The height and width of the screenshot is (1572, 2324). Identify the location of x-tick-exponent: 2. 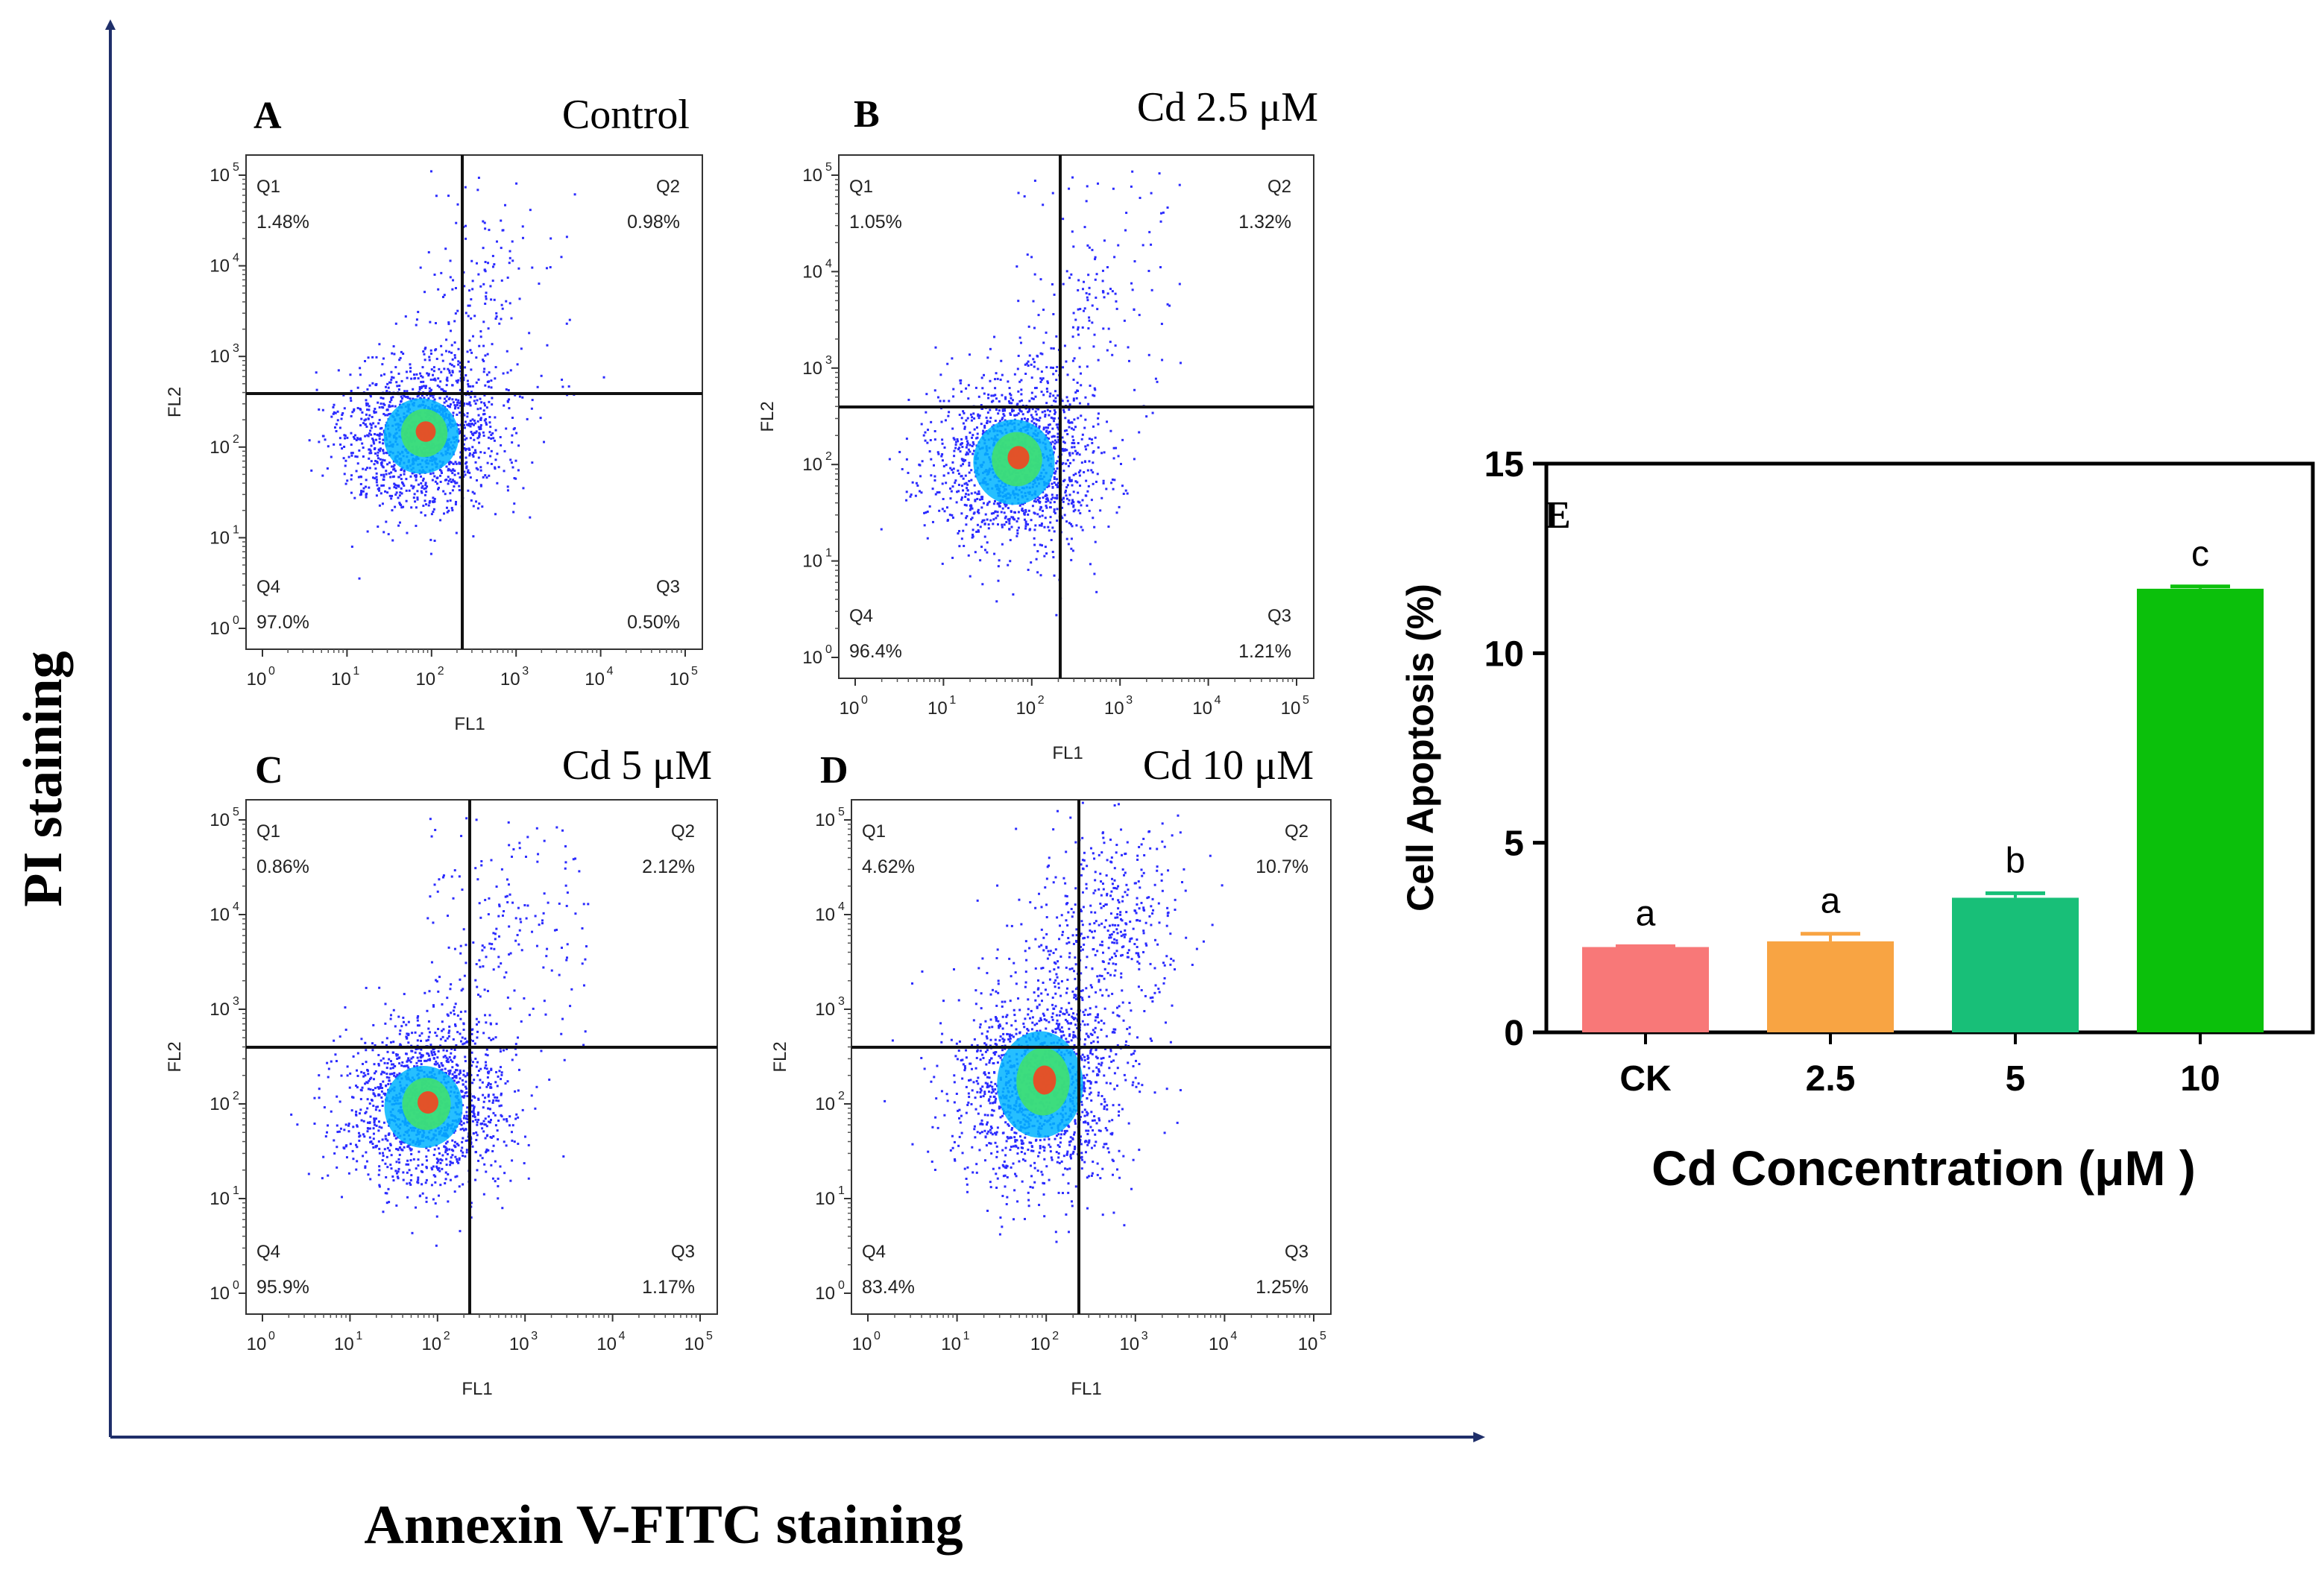
(441, 671).